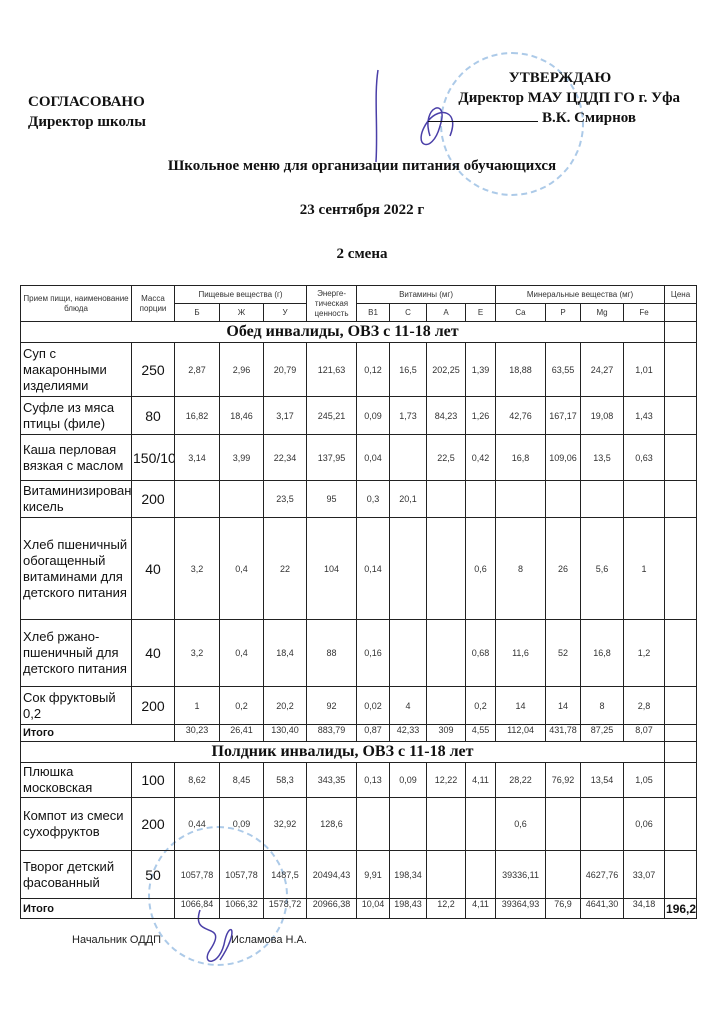  I want to click on subcol-0: Б, so click(197, 312).